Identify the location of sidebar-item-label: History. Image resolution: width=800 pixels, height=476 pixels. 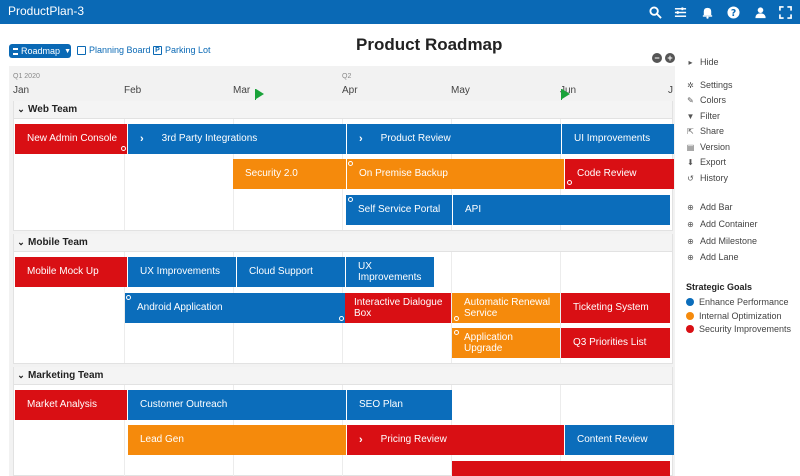
(714, 178).